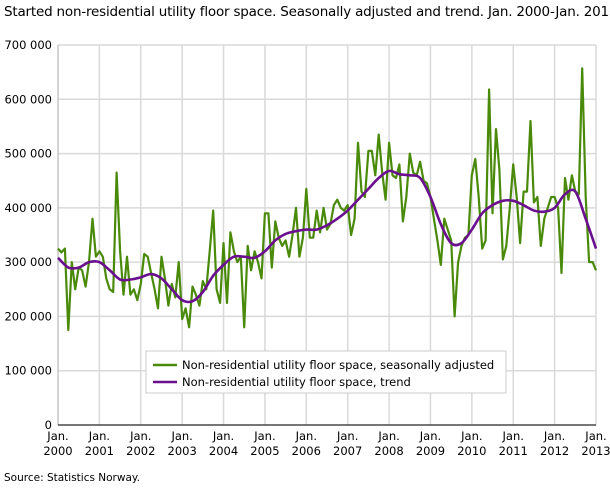 This screenshot has width=610, height=488. What do you see at coordinates (57, 451) in the screenshot?
I see `x-tick-label: 2000` at bounding box center [57, 451].